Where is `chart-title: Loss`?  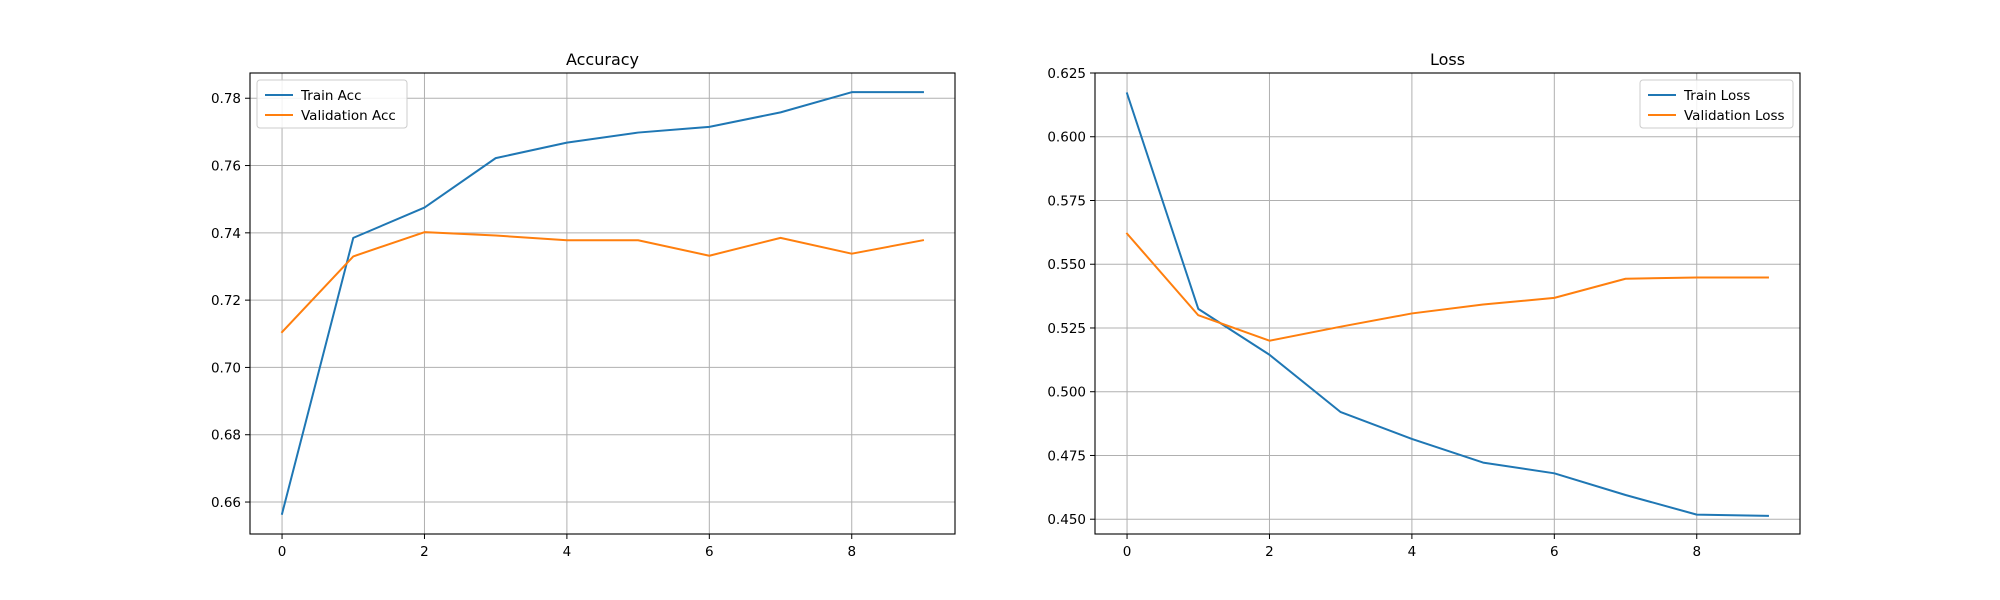 chart-title: Loss is located at coordinates (1447, 59).